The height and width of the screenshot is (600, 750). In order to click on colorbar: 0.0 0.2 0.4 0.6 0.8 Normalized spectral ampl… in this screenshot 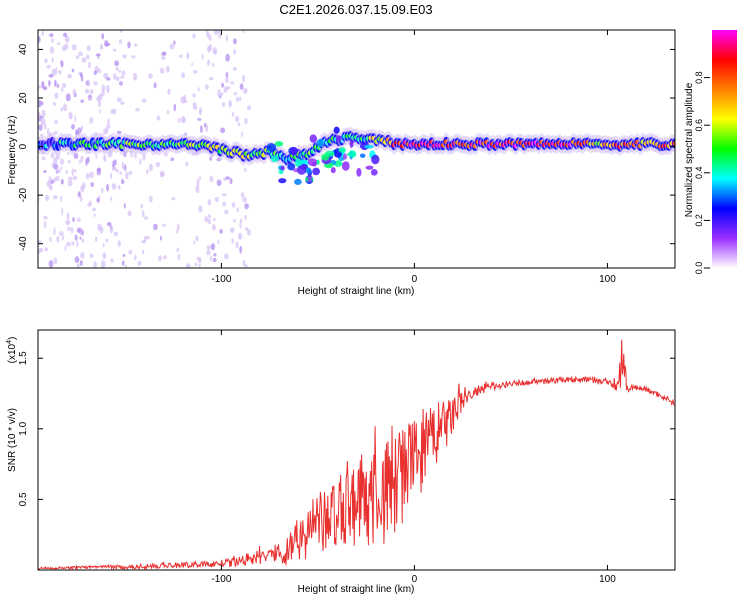, I will do `click(710, 152)`.